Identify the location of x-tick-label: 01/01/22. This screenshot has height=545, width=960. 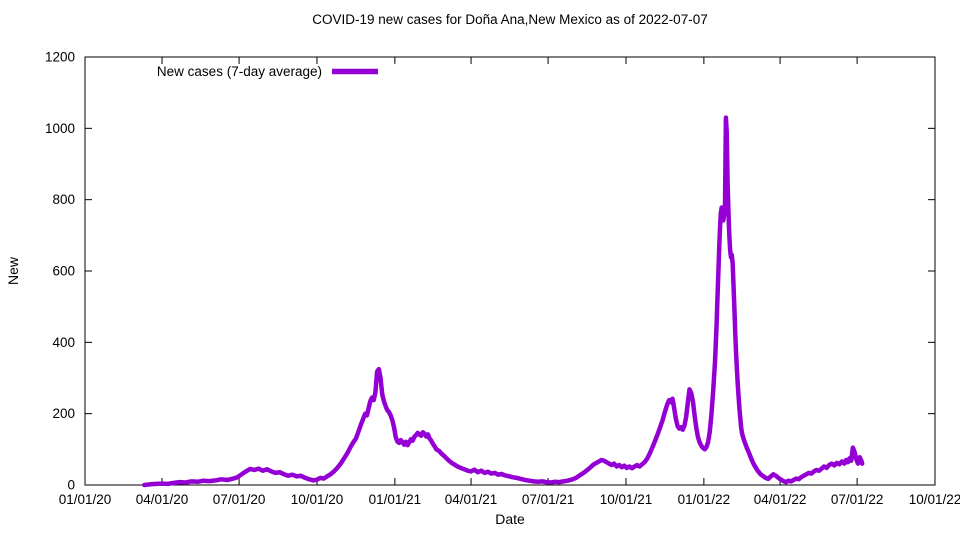
(704, 499).